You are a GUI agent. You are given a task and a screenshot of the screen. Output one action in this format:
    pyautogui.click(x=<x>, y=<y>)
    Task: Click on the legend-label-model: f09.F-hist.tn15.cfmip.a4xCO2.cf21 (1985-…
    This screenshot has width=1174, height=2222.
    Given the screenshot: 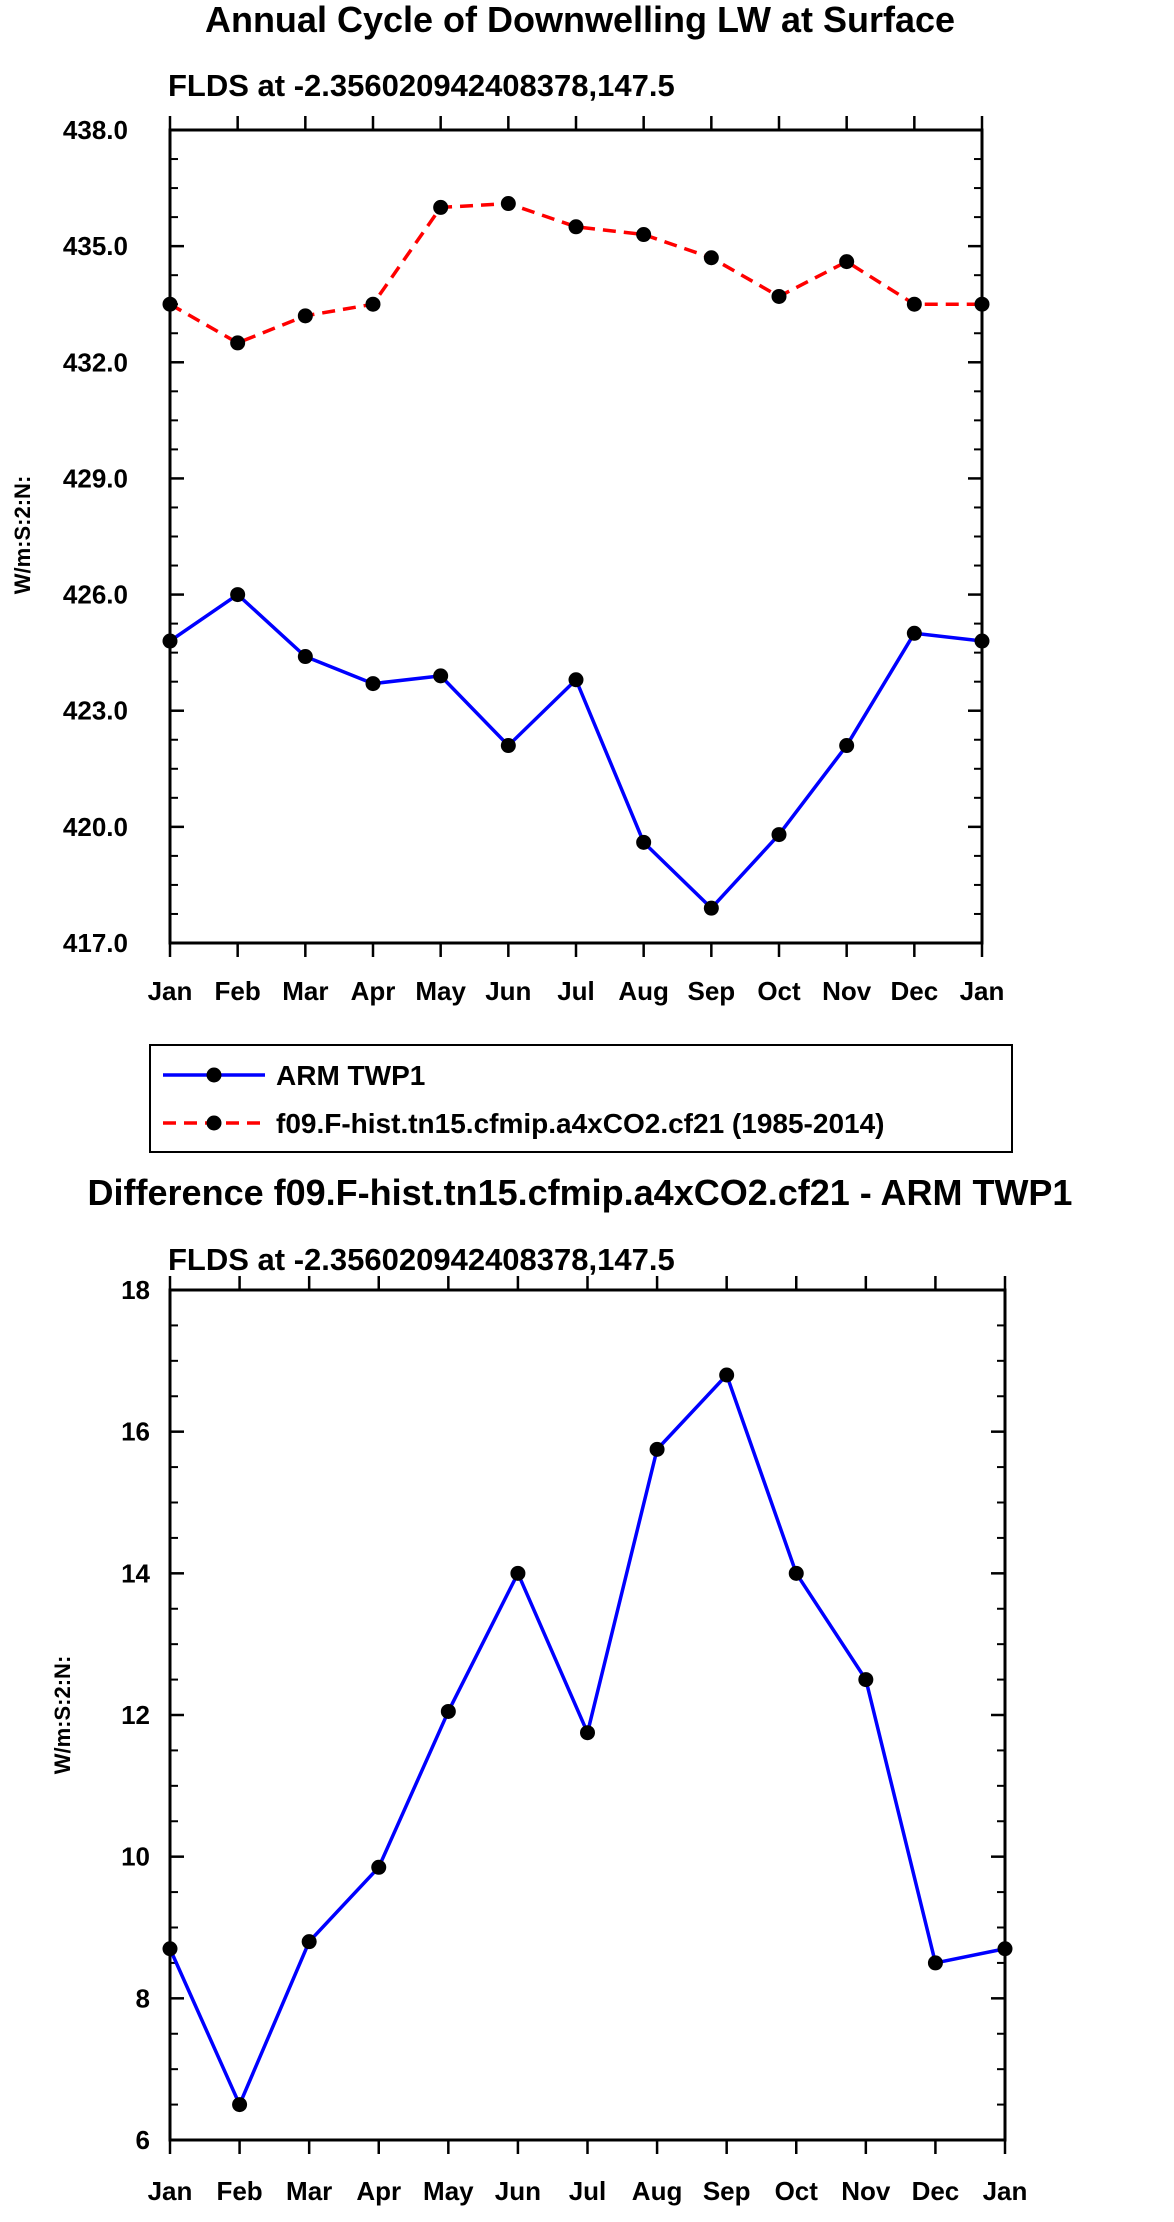 What is the action you would take?
    pyautogui.click(x=580, y=1123)
    